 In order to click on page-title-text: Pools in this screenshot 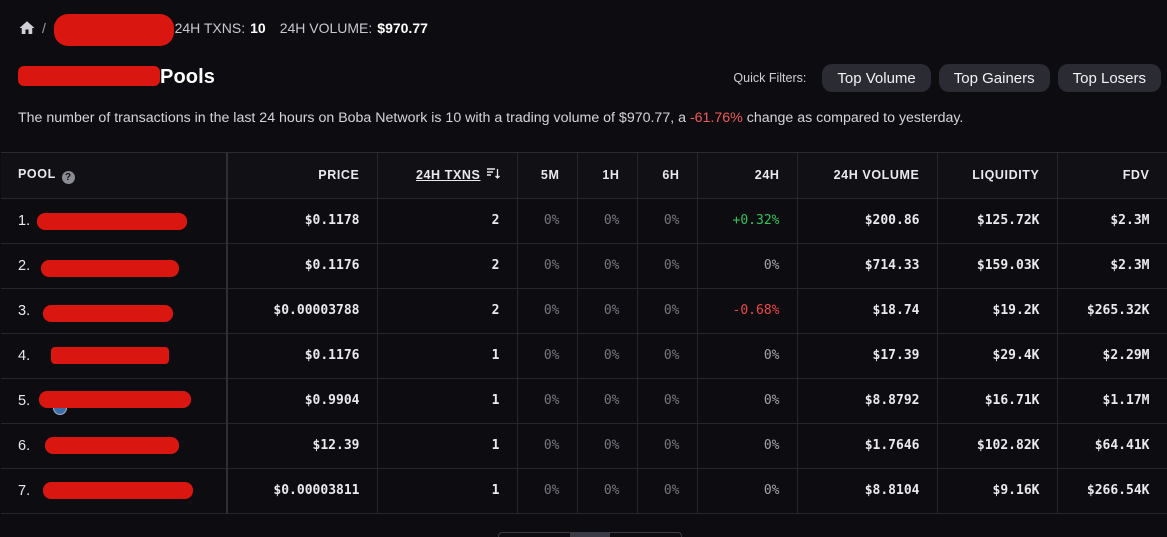, I will do `click(187, 77)`.